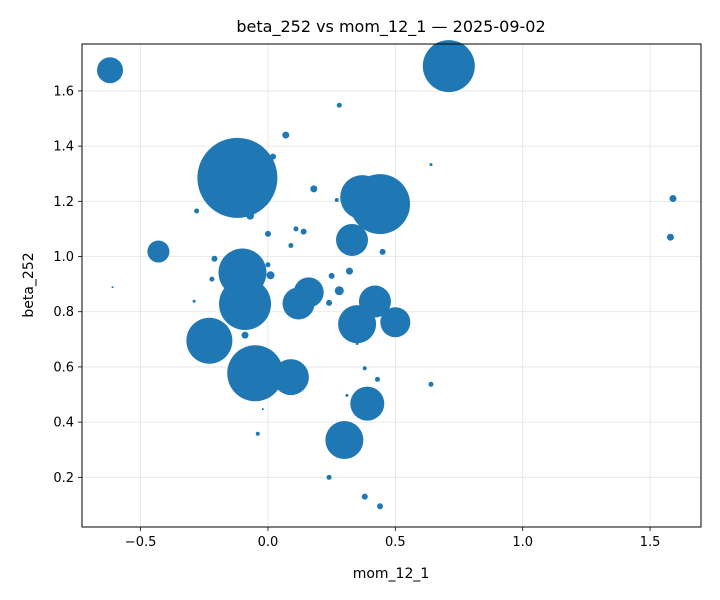 This screenshot has height=600, width=720. I want to click on y-axis-ticks: 0.2 0.4 0.6 0.8 1.0 1.2 1.4 1.6, so click(67, 285).